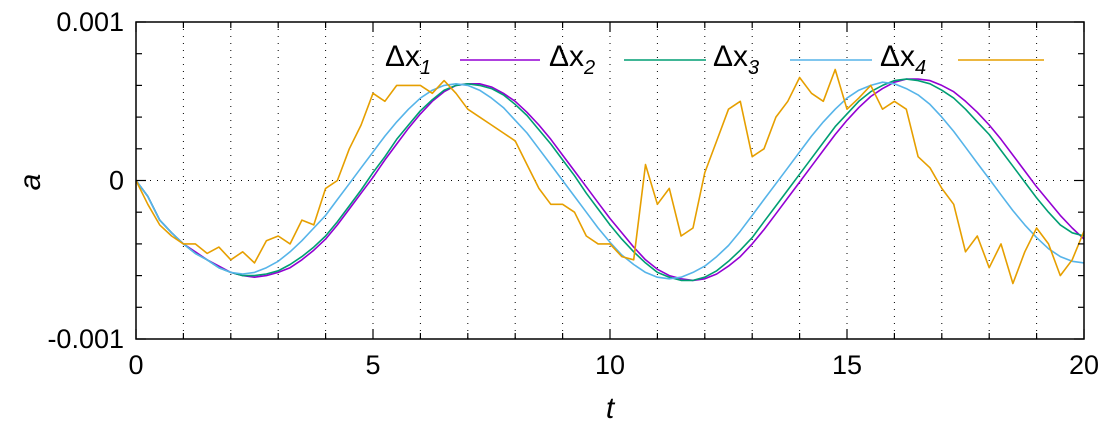 The width and height of the screenshot is (1115, 439). I want to click on x-tick-label: 10, so click(610, 365).